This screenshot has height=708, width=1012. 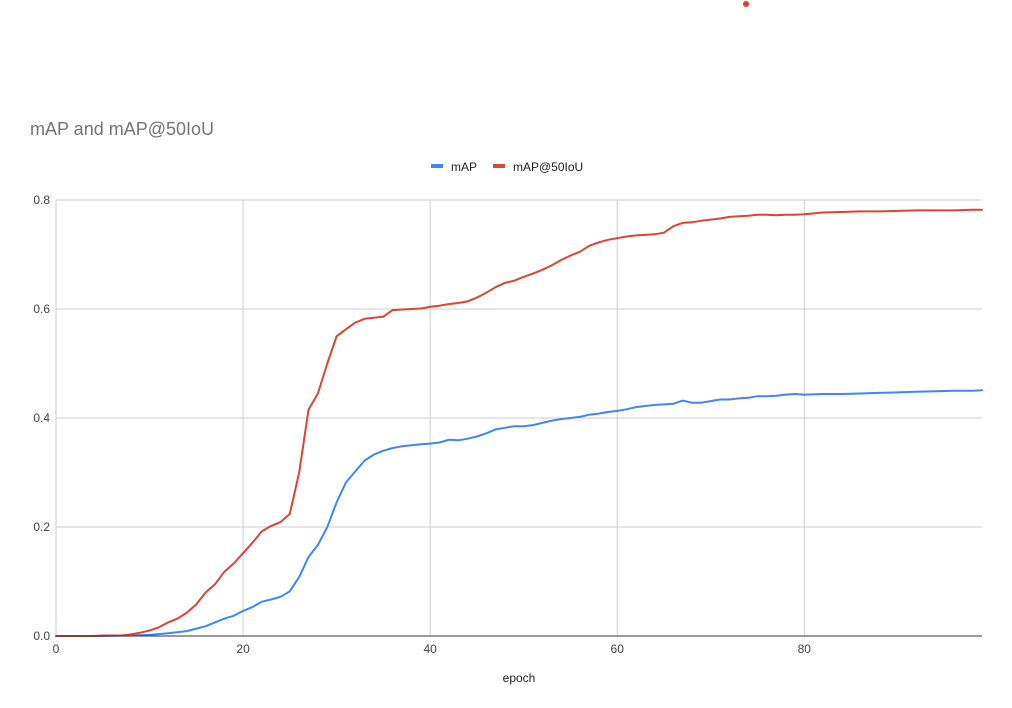 I want to click on y-tick-label: 0.4, so click(x=41, y=418).